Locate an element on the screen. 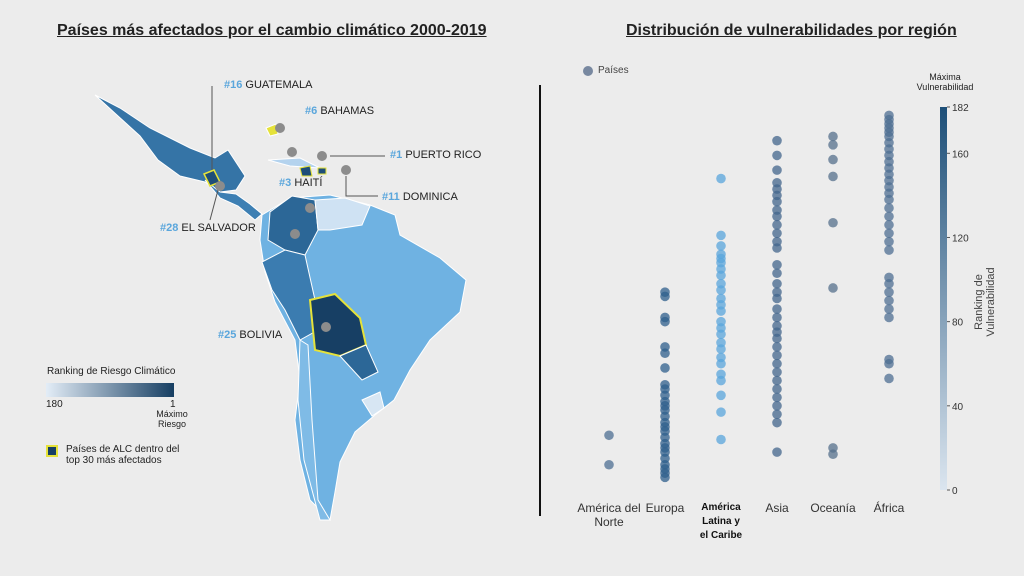  uruguay is located at coordinates (373, 404).